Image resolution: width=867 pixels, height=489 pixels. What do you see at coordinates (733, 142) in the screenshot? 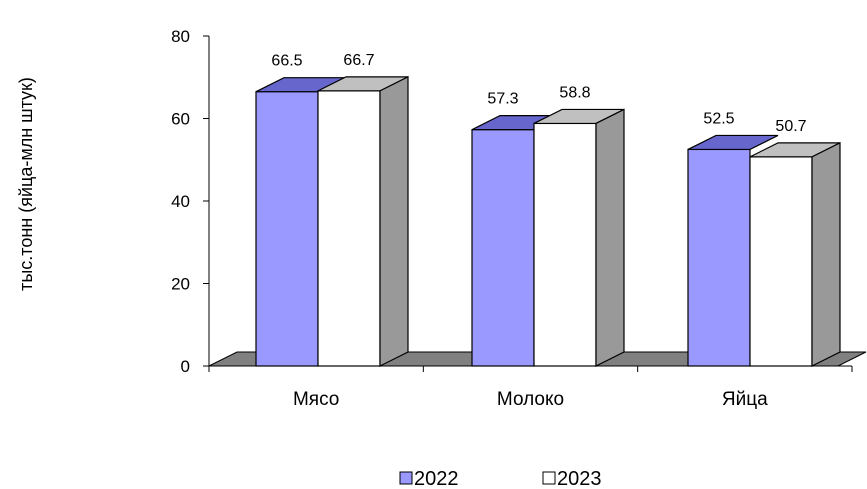
I see `bar-top` at bounding box center [733, 142].